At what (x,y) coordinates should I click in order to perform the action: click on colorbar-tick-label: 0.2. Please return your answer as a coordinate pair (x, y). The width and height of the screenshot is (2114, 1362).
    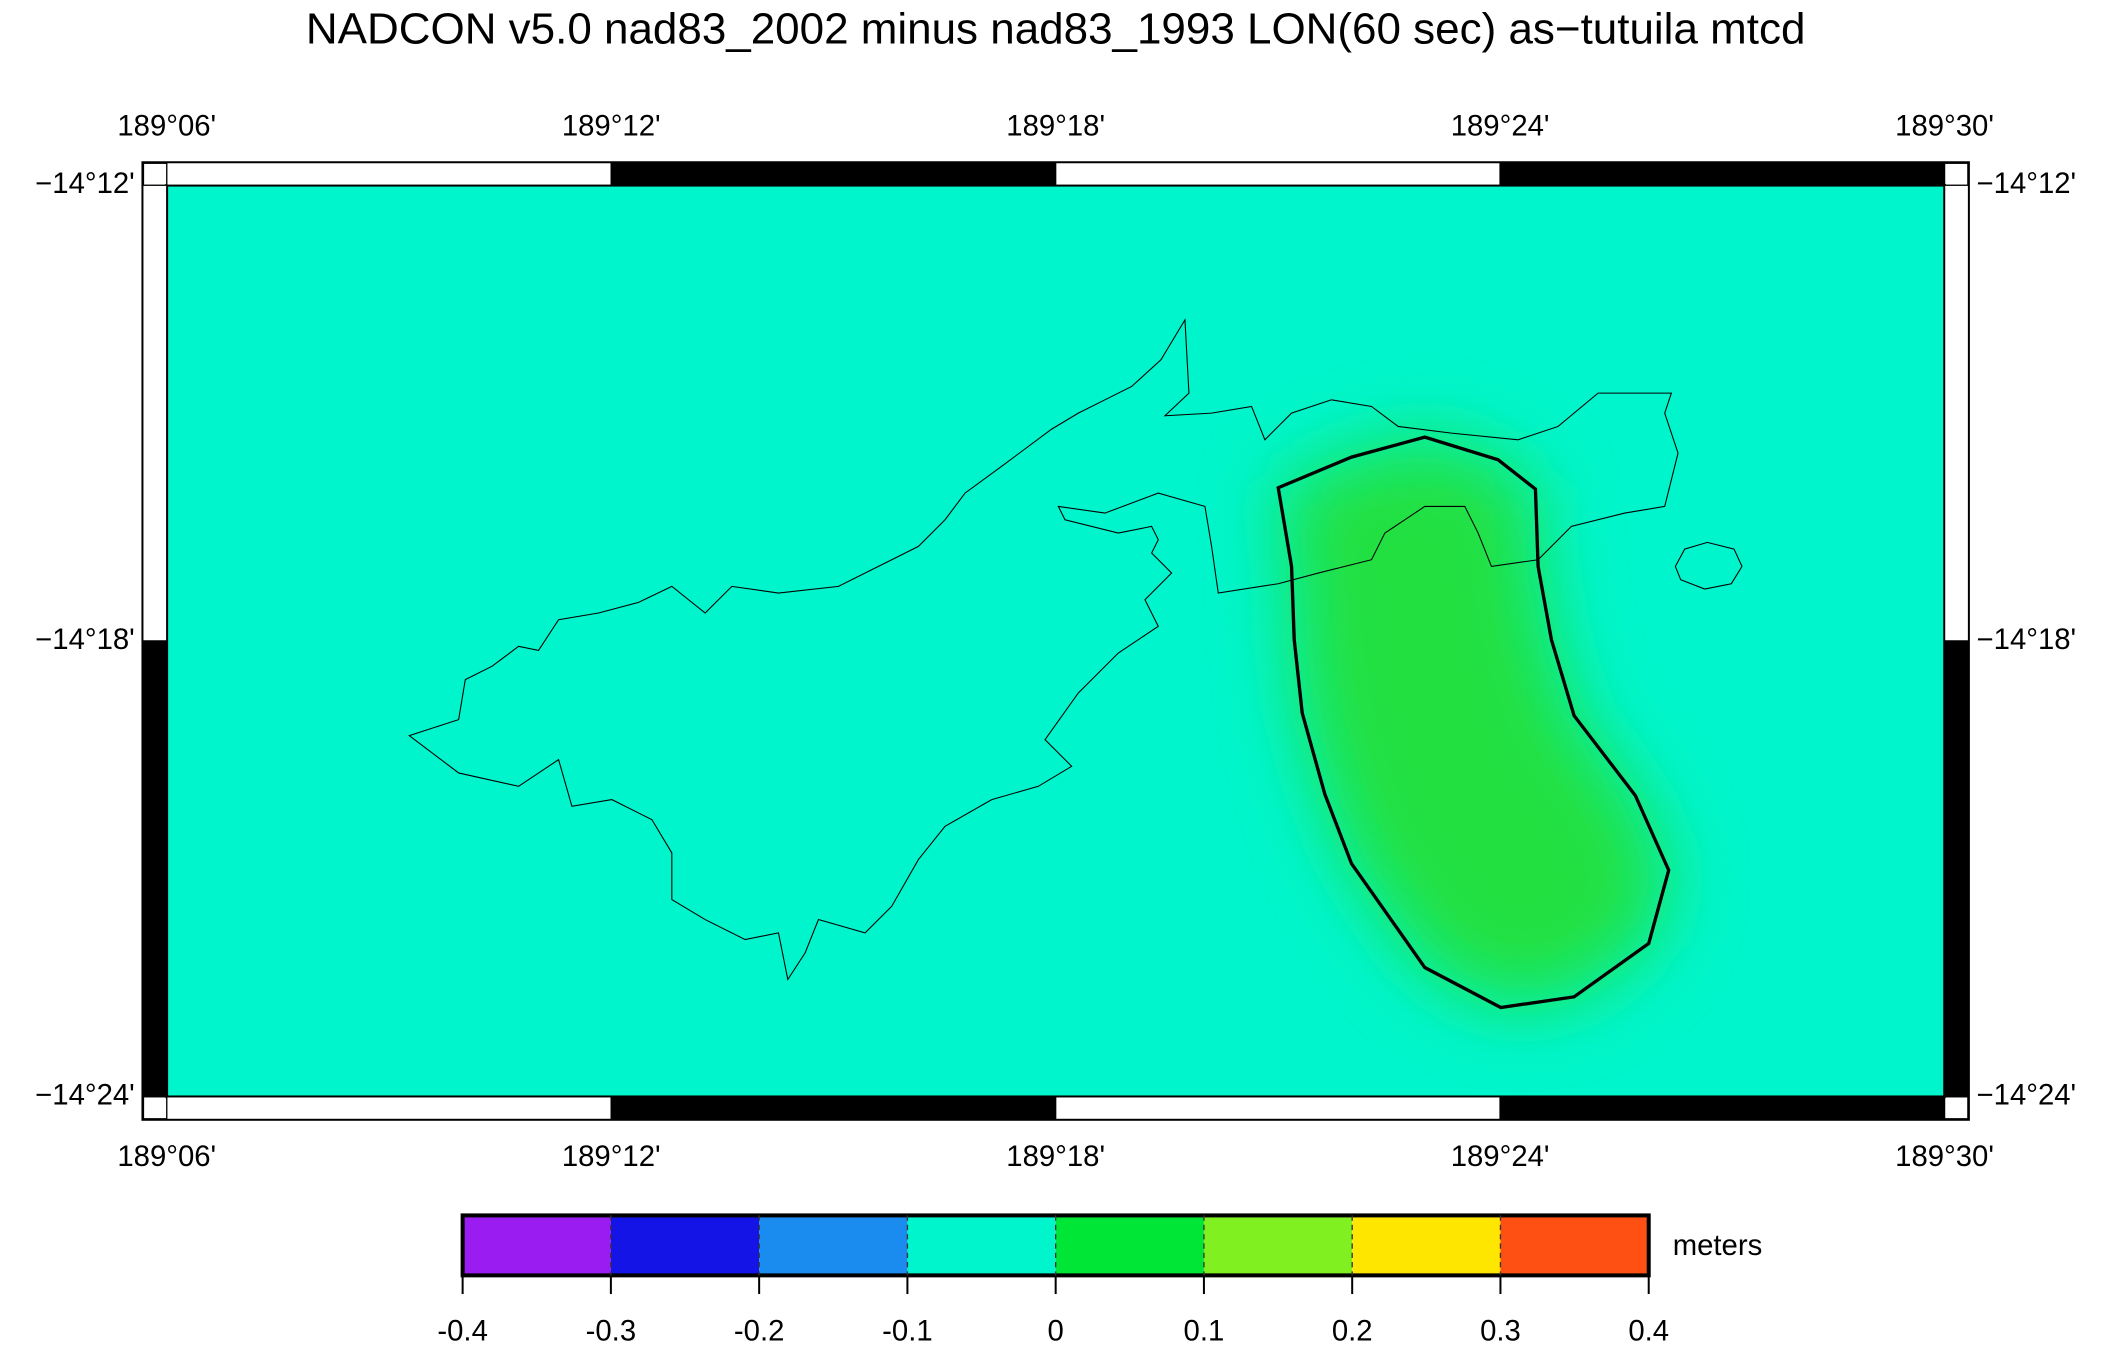
    Looking at the image, I should click on (1352, 1330).